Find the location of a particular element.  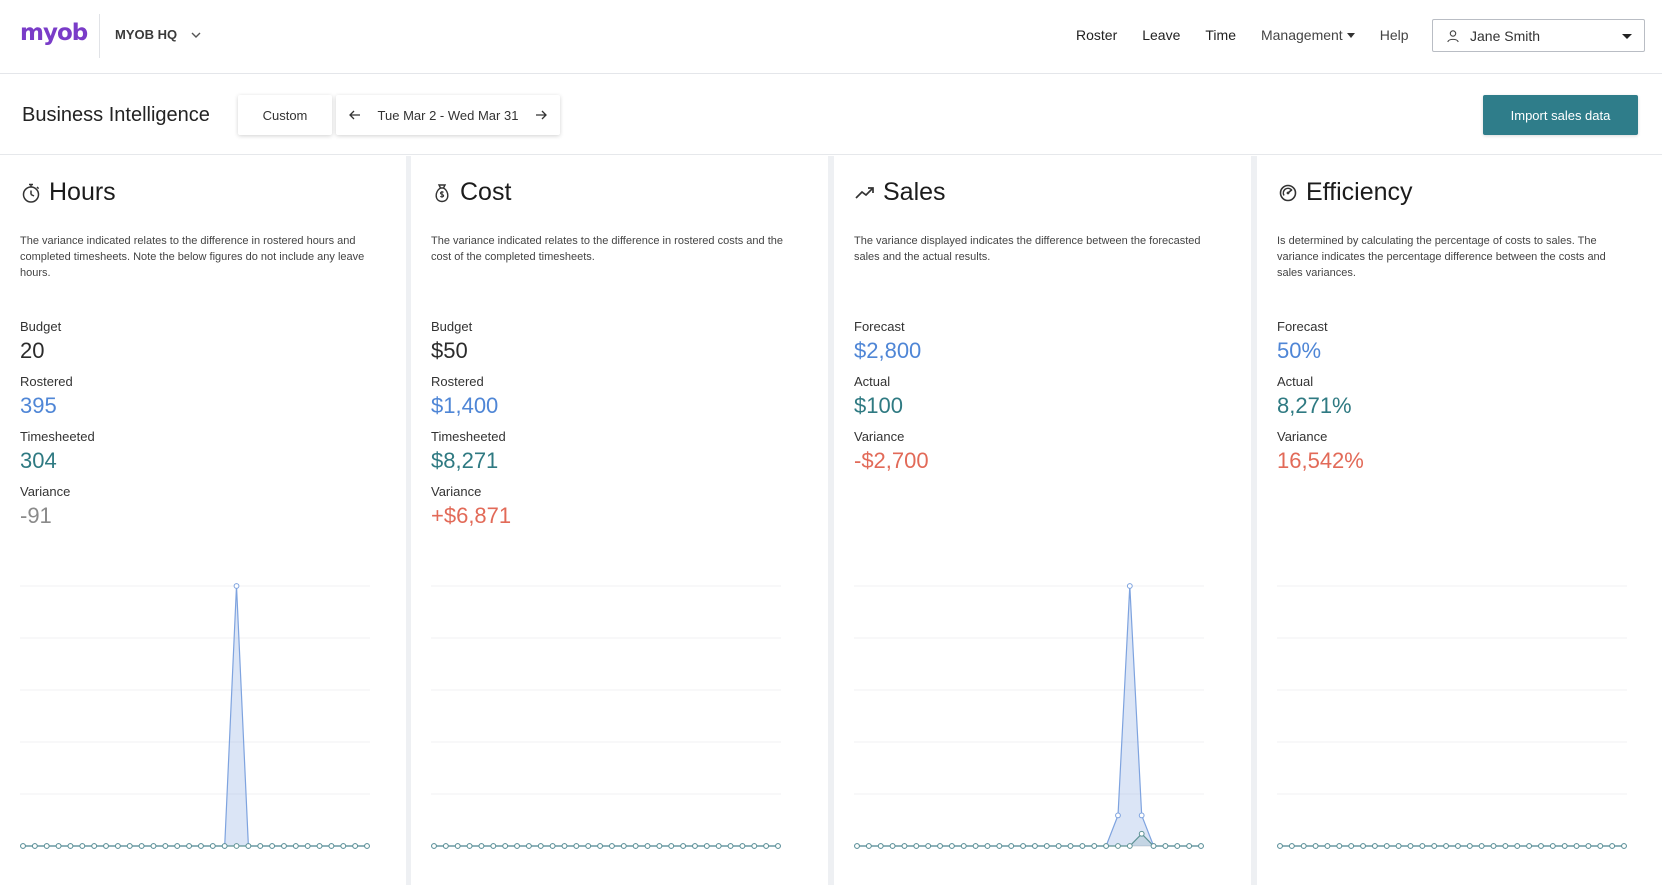

nav-time: Time is located at coordinates (1220, 35).